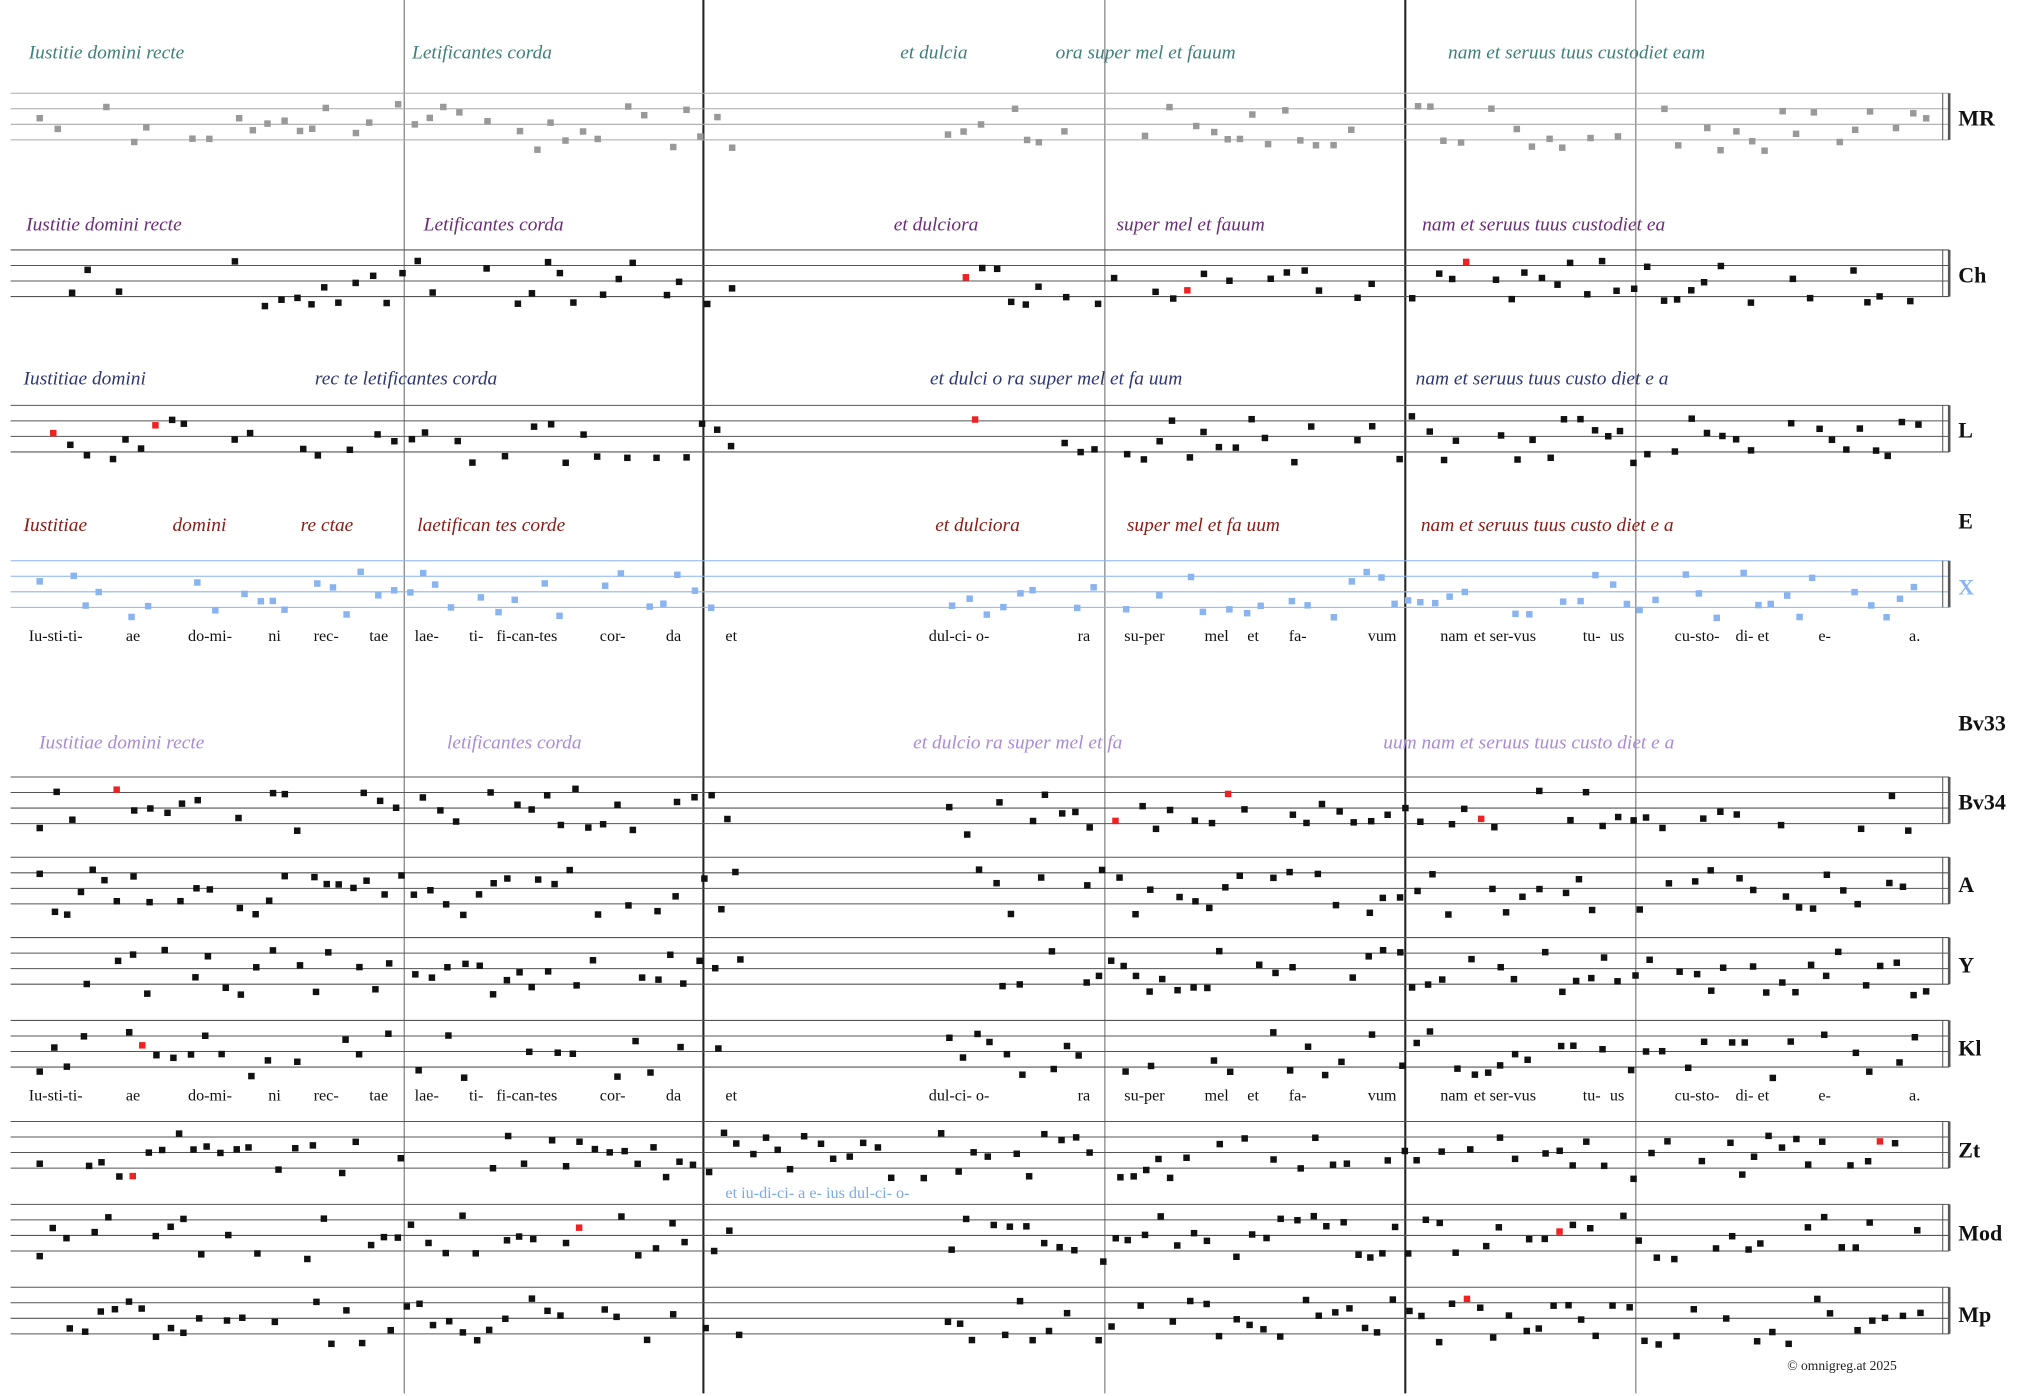 The height and width of the screenshot is (1396, 2031). I want to click on staff-label: L, so click(1965, 430).